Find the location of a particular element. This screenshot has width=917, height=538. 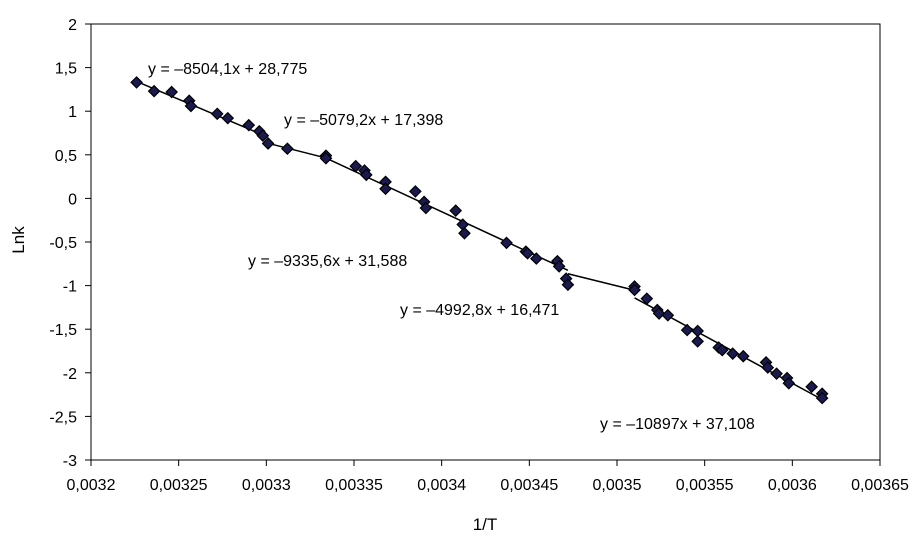

y-tick-label: -2 is located at coordinates (70, 374).